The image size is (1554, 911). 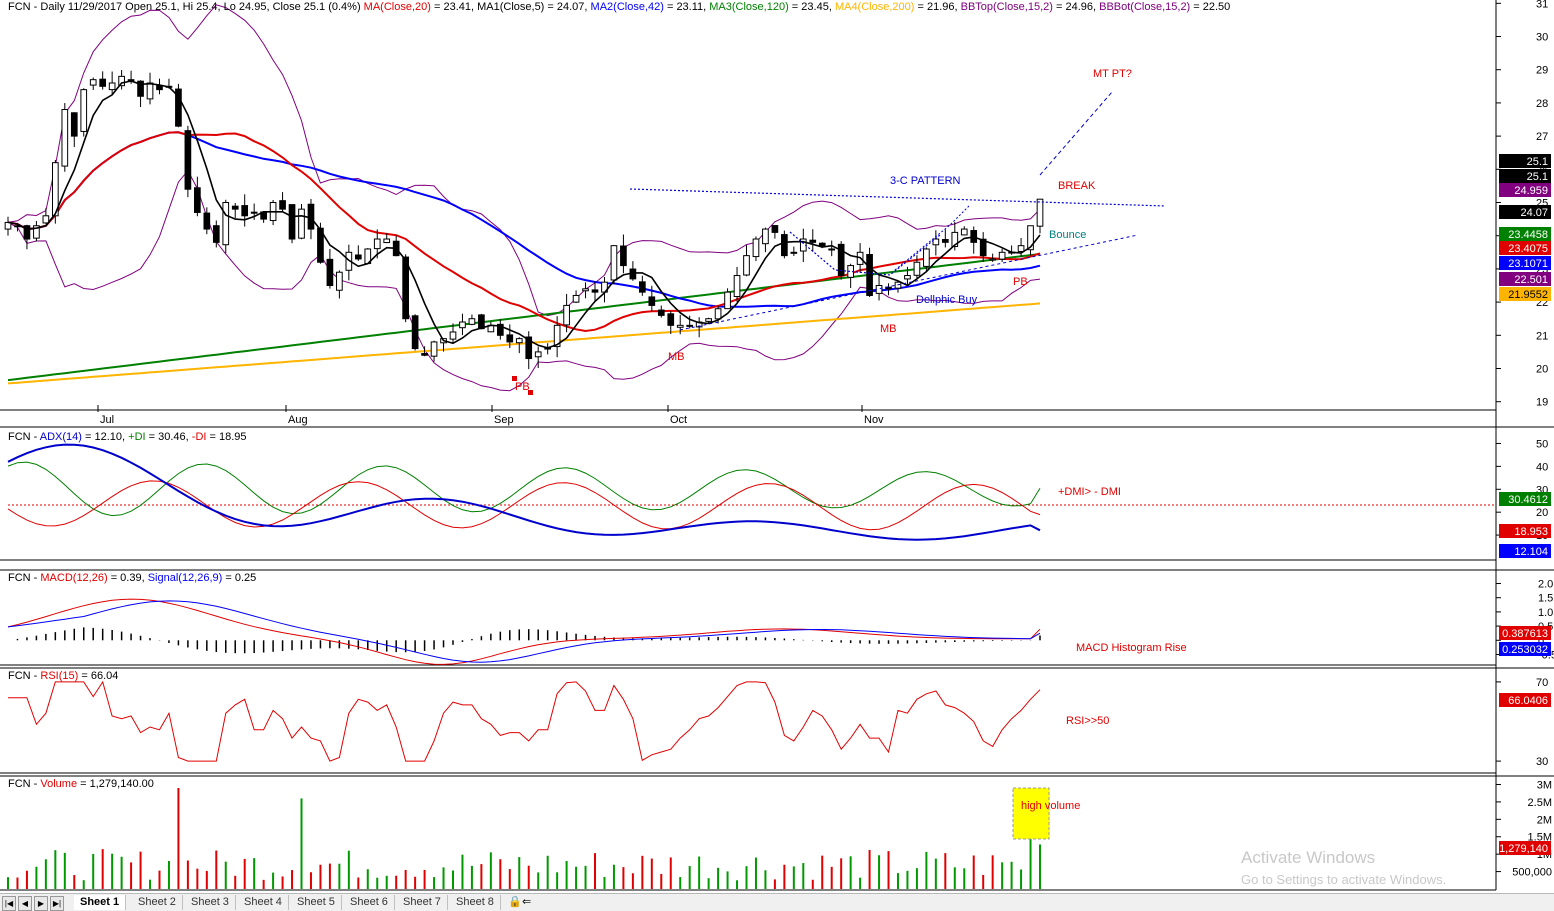 What do you see at coordinates (522, 387) in the screenshot?
I see `price-annotation: PB` at bounding box center [522, 387].